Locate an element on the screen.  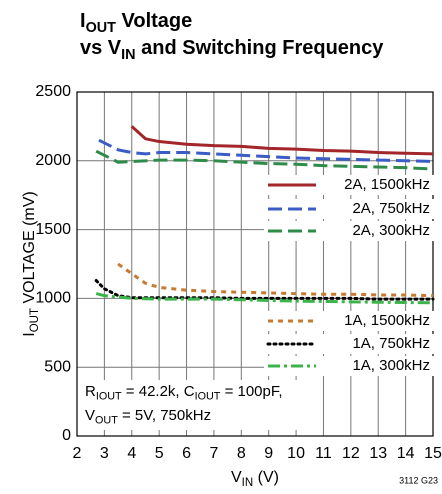
footnote: 3112 G23 is located at coordinates (418, 480).